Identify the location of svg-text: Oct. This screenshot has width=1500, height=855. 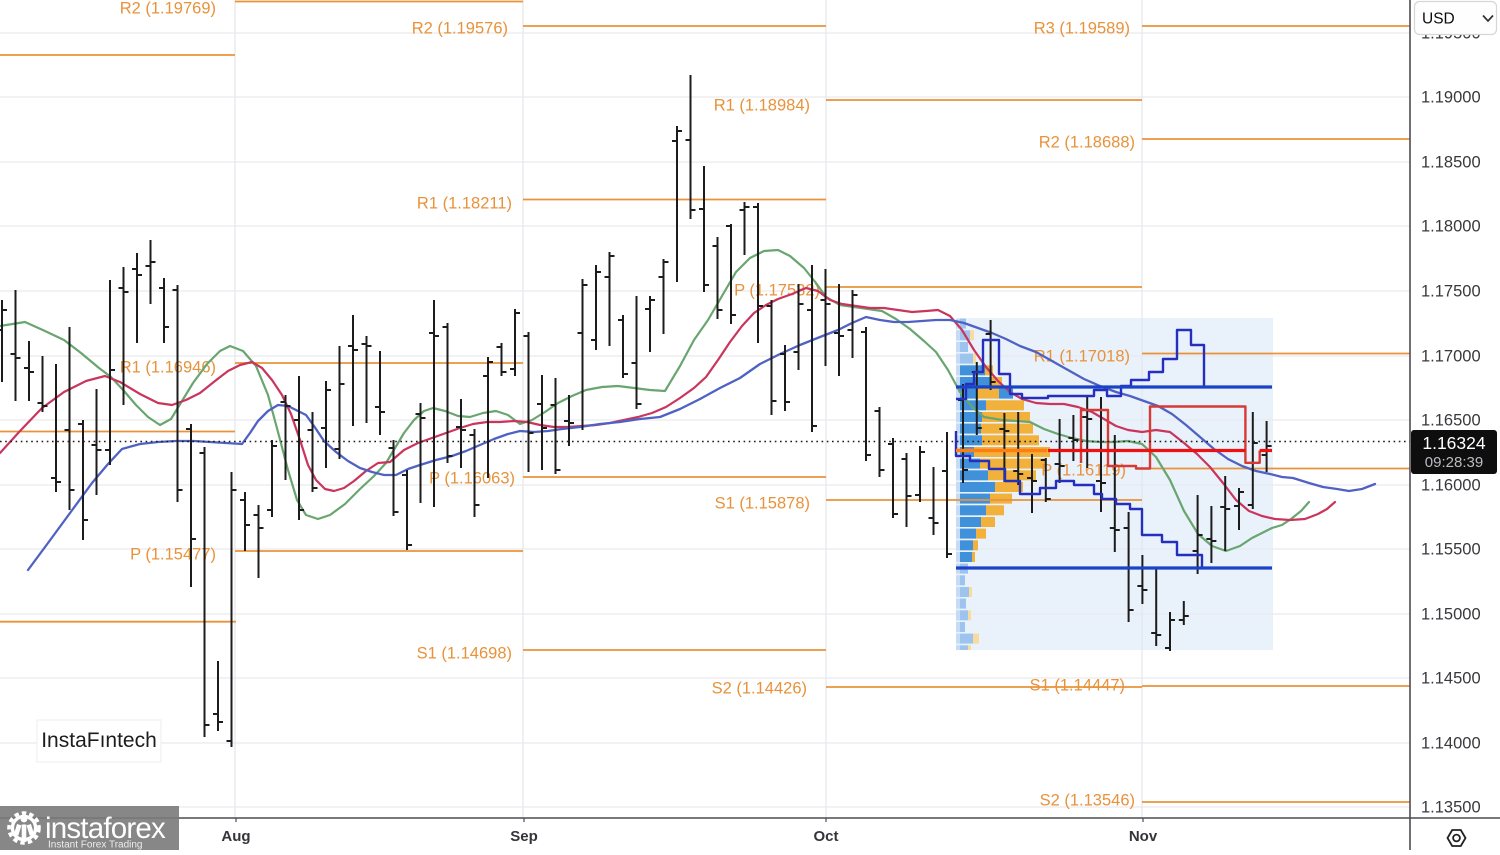
(825, 836).